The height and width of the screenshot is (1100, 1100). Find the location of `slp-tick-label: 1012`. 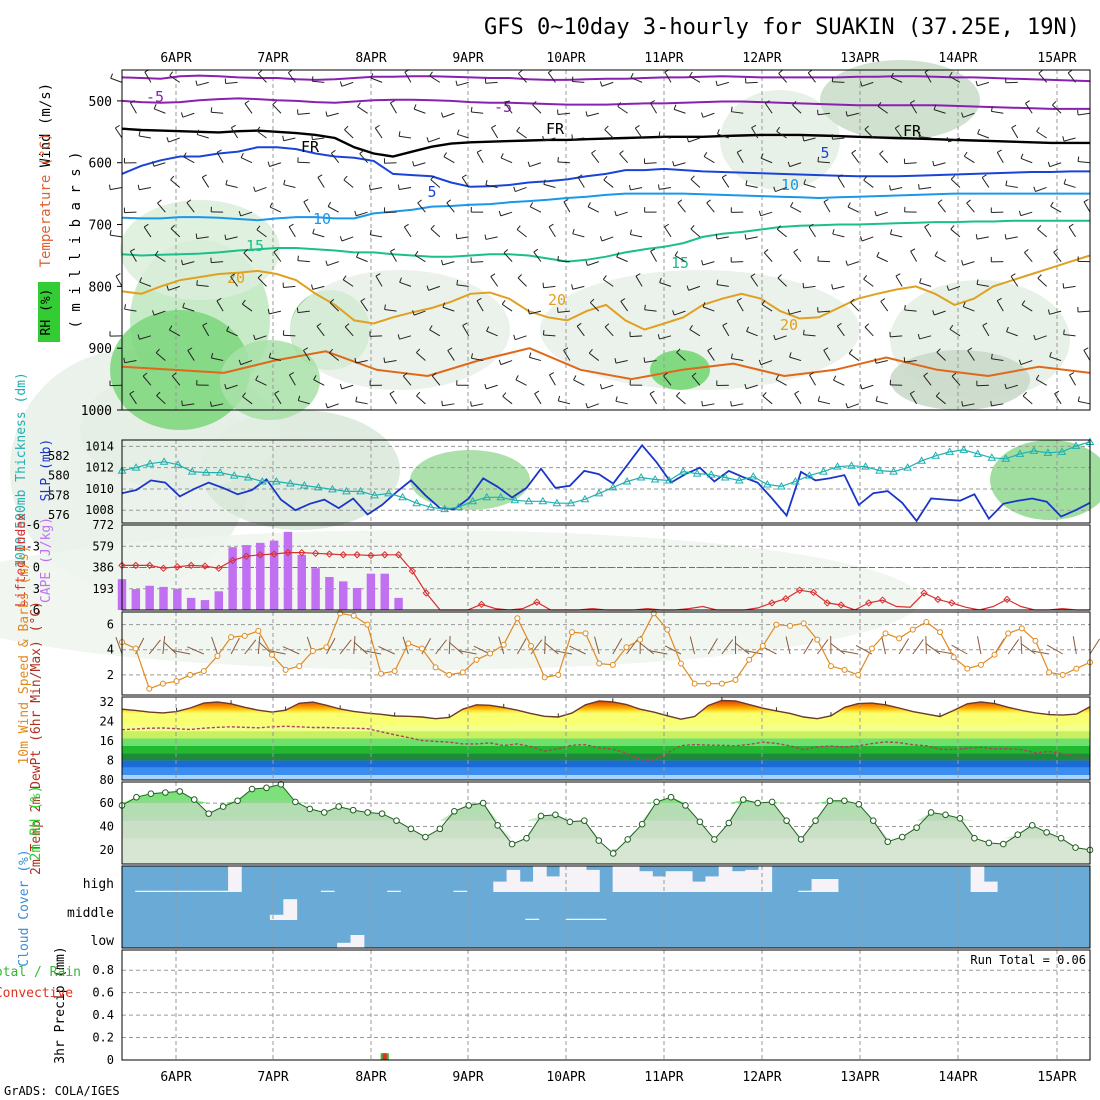

slp-tick-label: 1012 is located at coordinates (99, 468).